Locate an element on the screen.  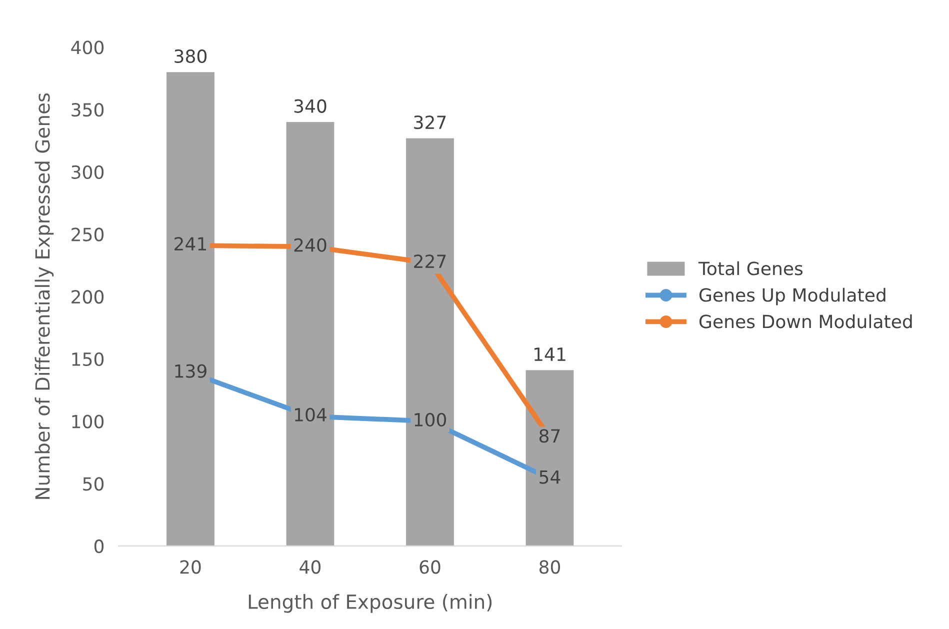
x-tick-label: 40 is located at coordinates (310, 567).